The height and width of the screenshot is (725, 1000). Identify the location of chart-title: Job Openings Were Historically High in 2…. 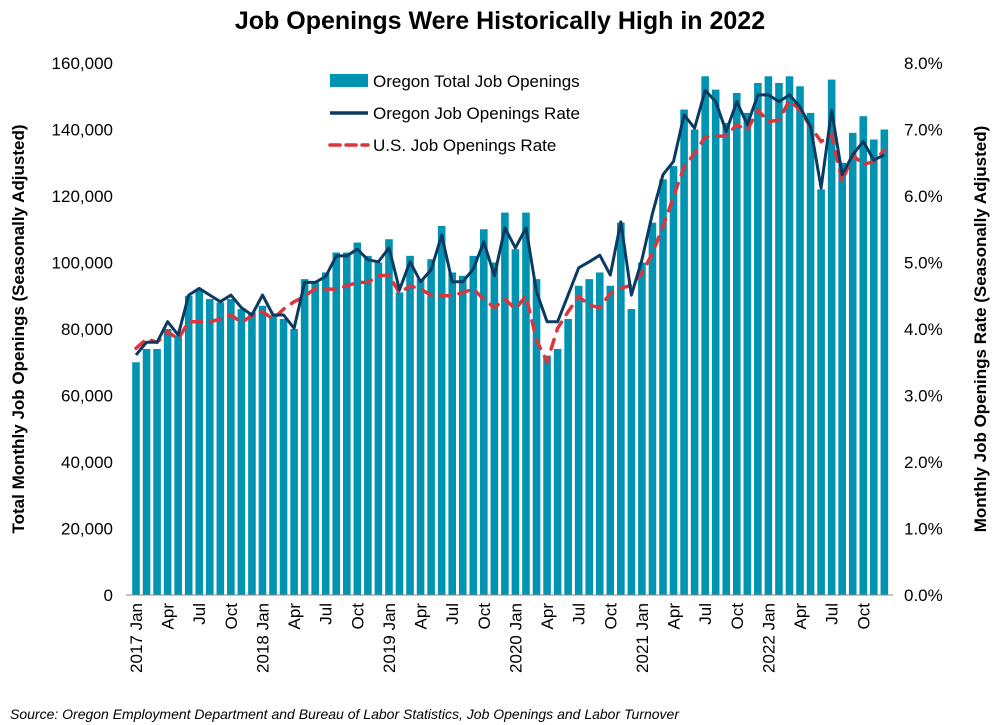
(500, 21).